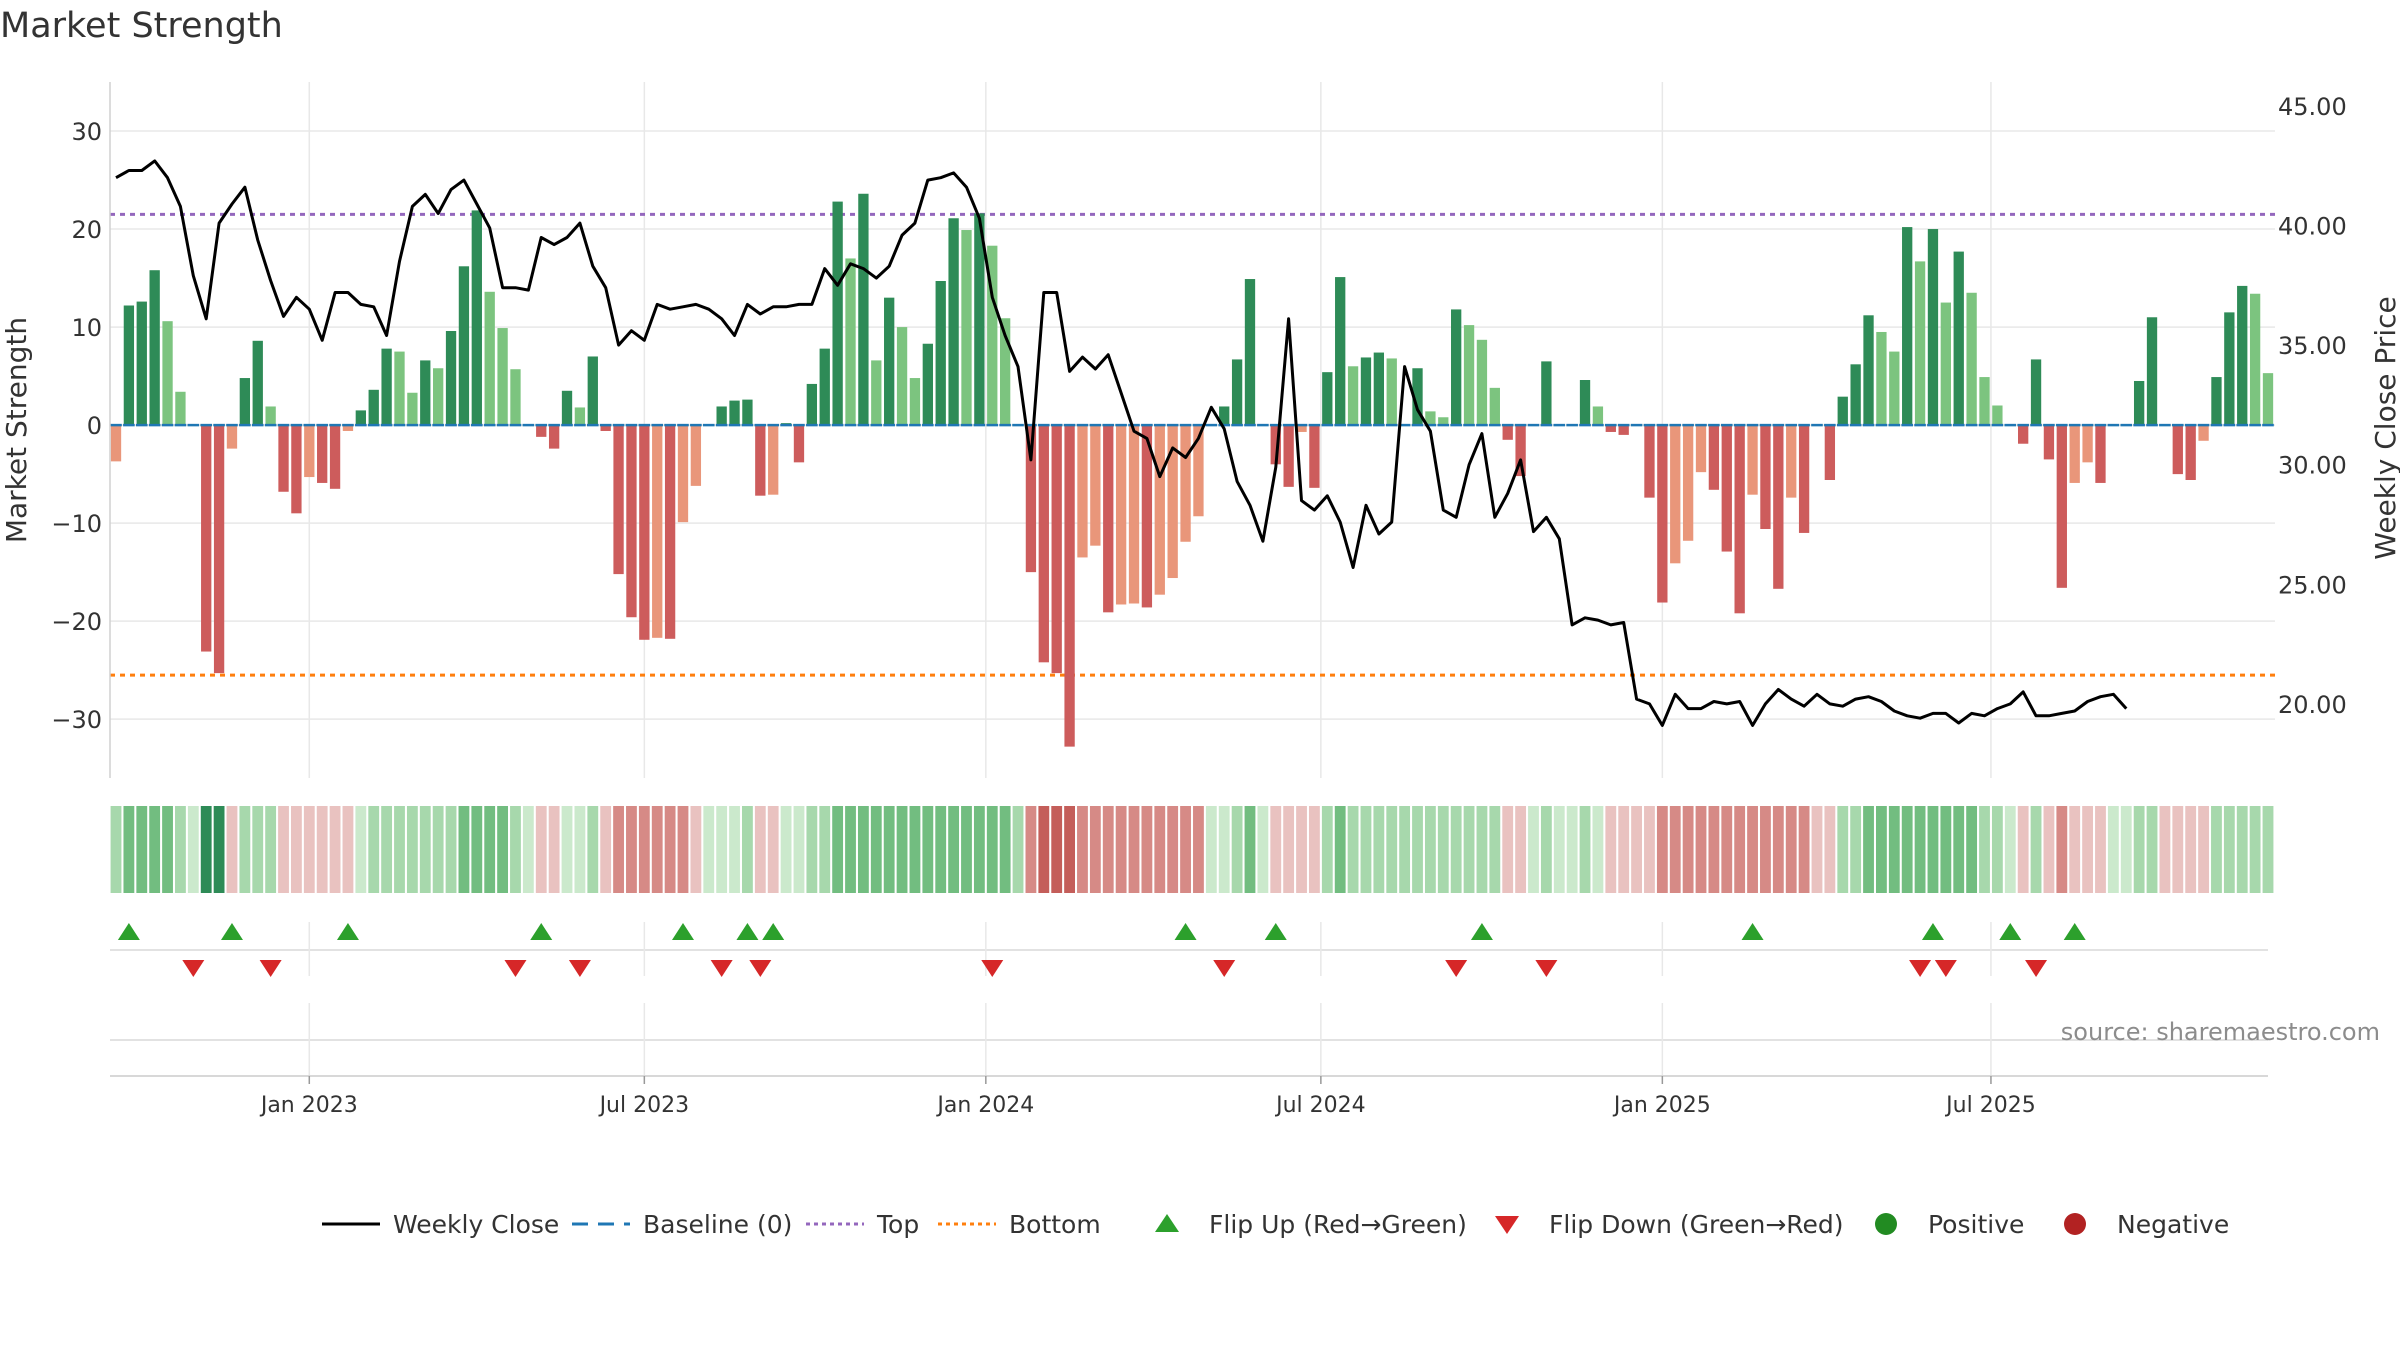  Describe the element at coordinates (1311, 1224) in the screenshot. I see `legend-item: Flip Up (Red→Green)` at that location.